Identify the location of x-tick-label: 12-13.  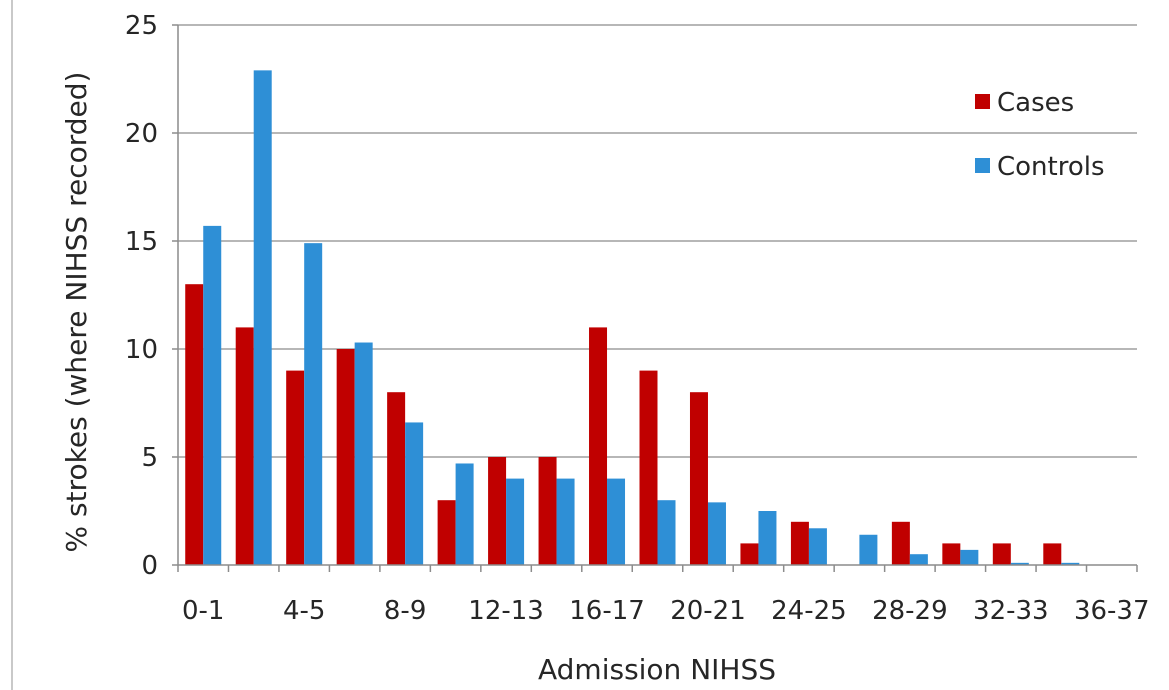
(506, 611).